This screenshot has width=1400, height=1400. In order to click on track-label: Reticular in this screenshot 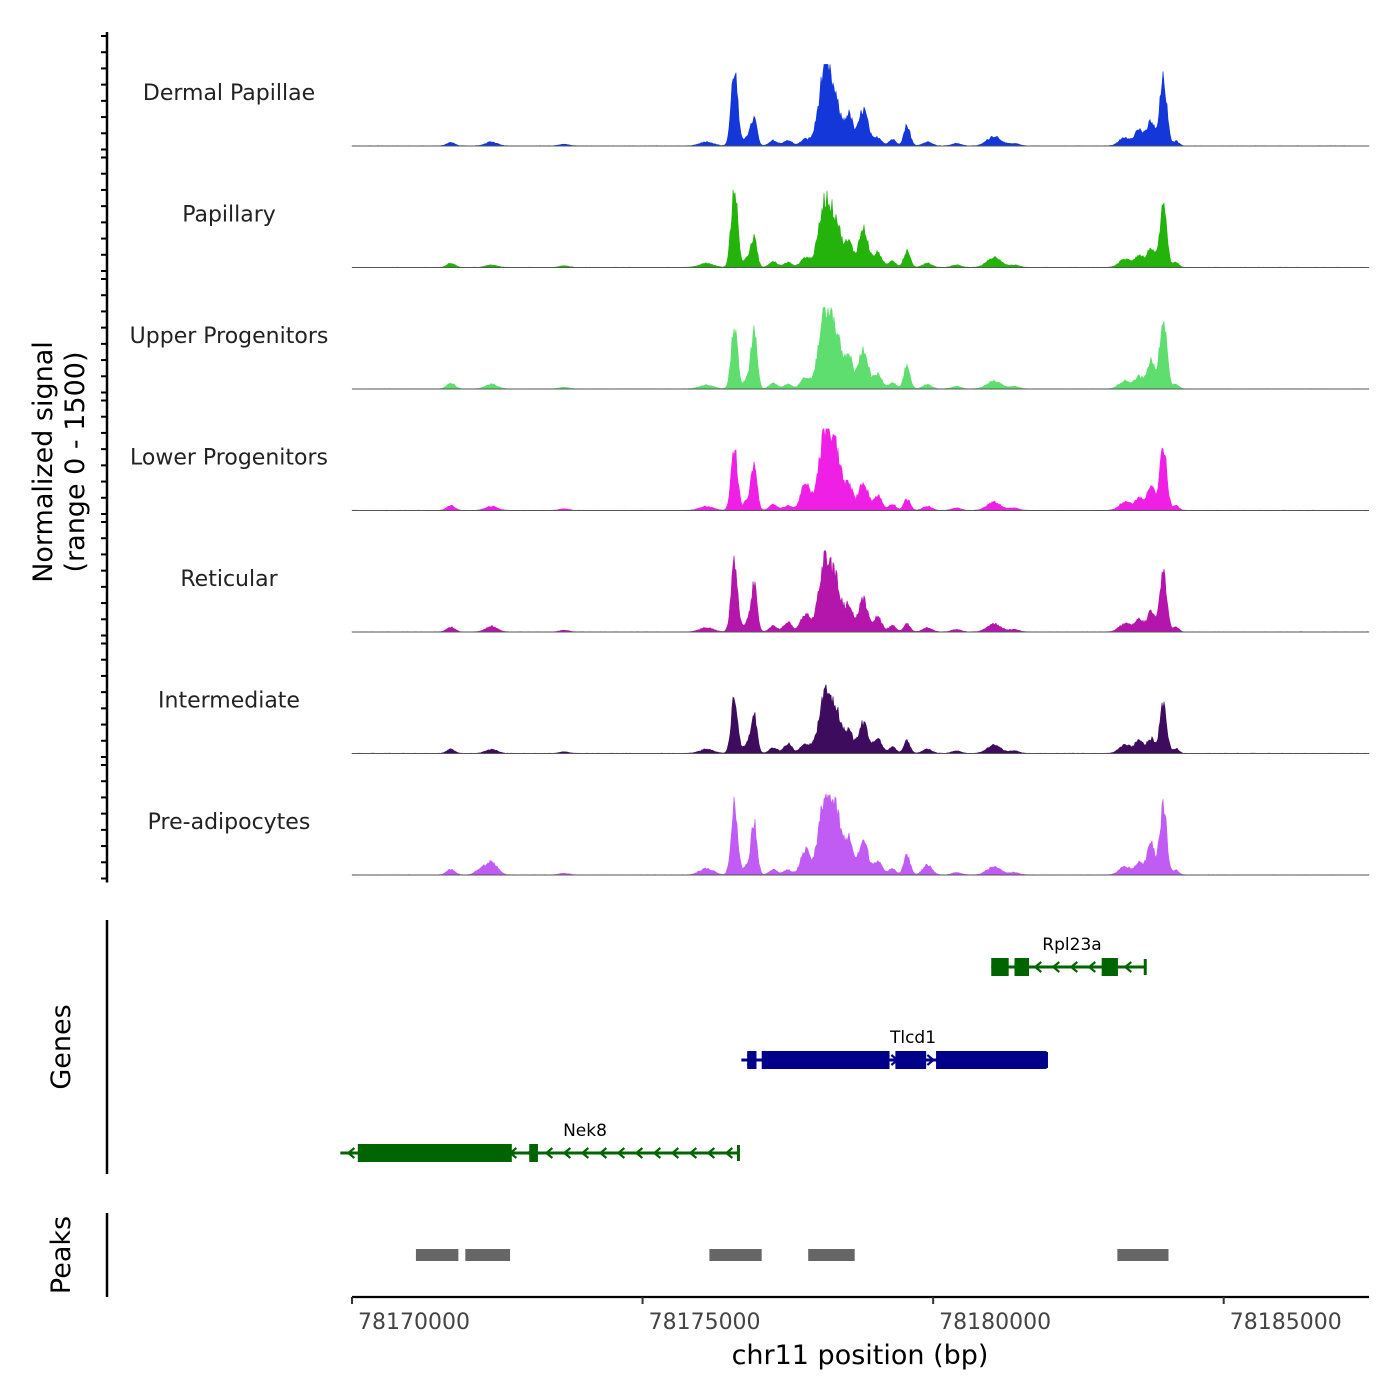, I will do `click(229, 579)`.